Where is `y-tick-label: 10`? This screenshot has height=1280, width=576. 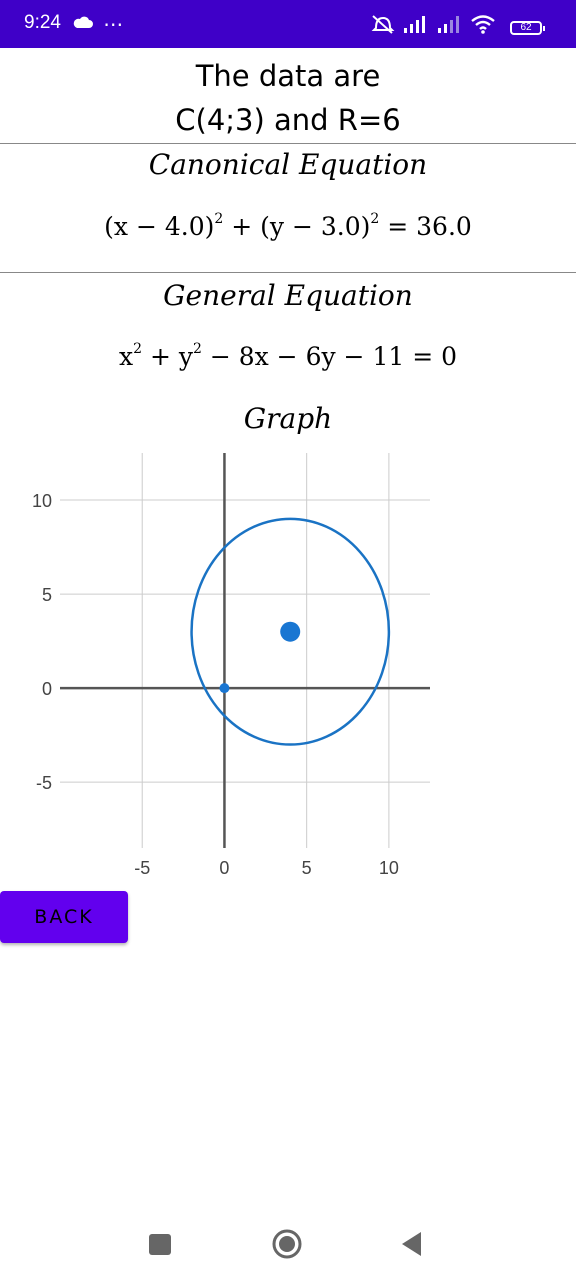
y-tick-label: 10 is located at coordinates (42, 501).